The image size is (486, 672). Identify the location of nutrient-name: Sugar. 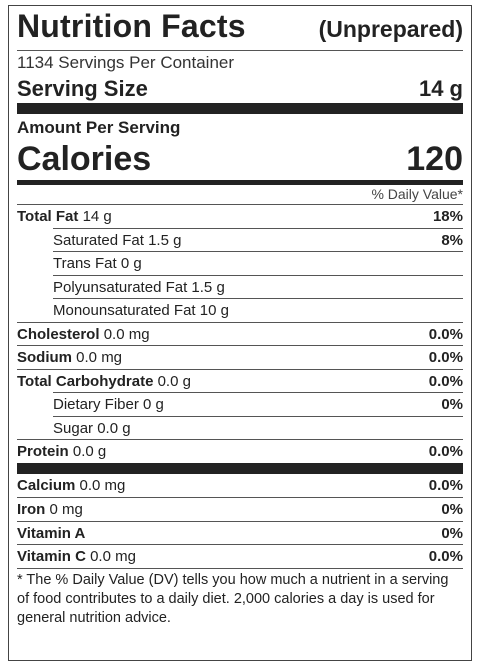
(73, 428).